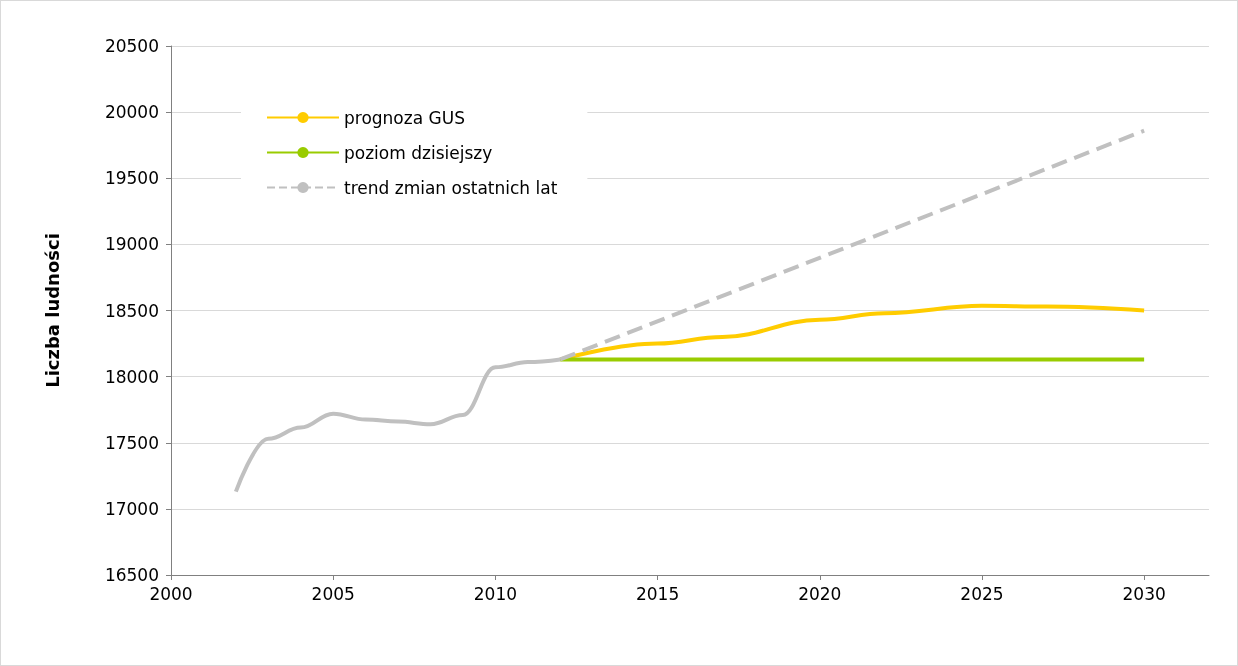 This screenshot has height=666, width=1238. I want to click on x-tick-label: 2020, so click(820, 593).